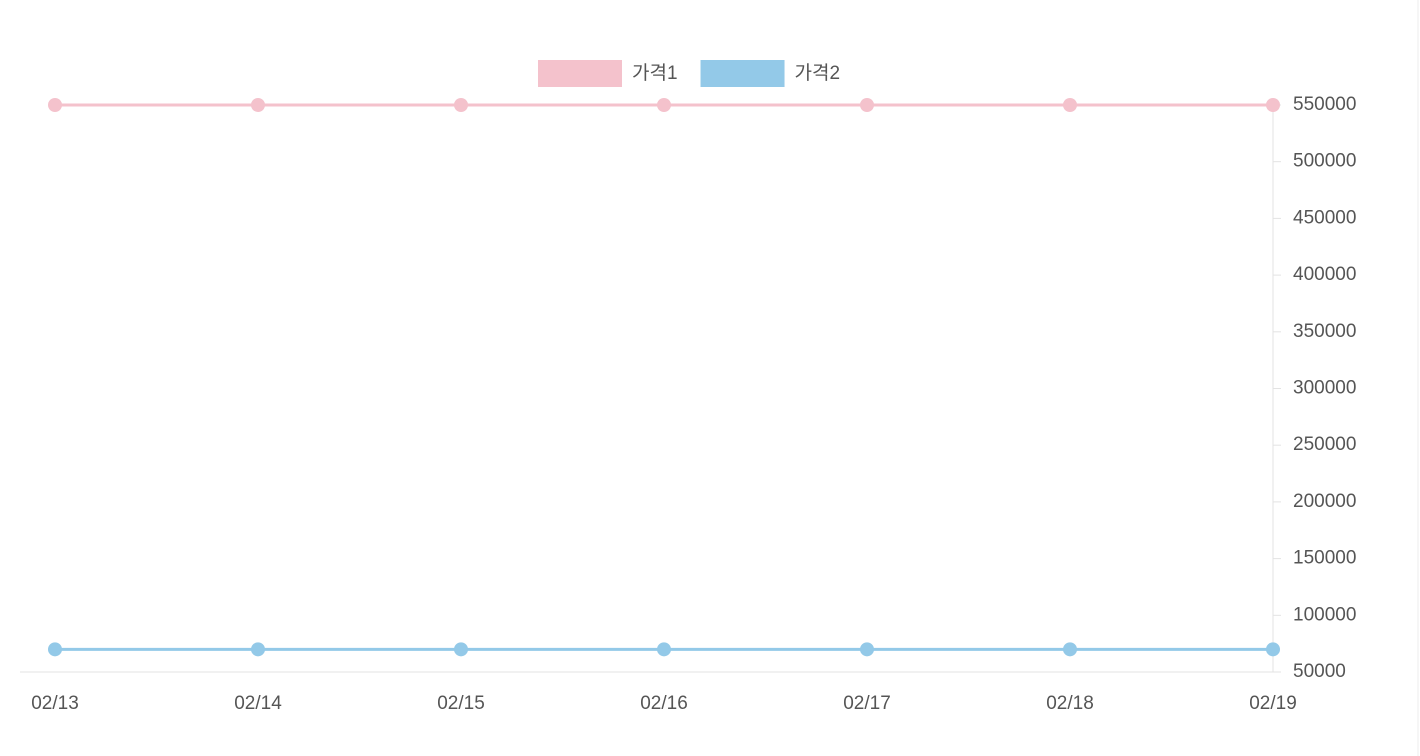 This screenshot has width=1420, height=756. What do you see at coordinates (1324, 558) in the screenshot?
I see `y-tick-label: 150000` at bounding box center [1324, 558].